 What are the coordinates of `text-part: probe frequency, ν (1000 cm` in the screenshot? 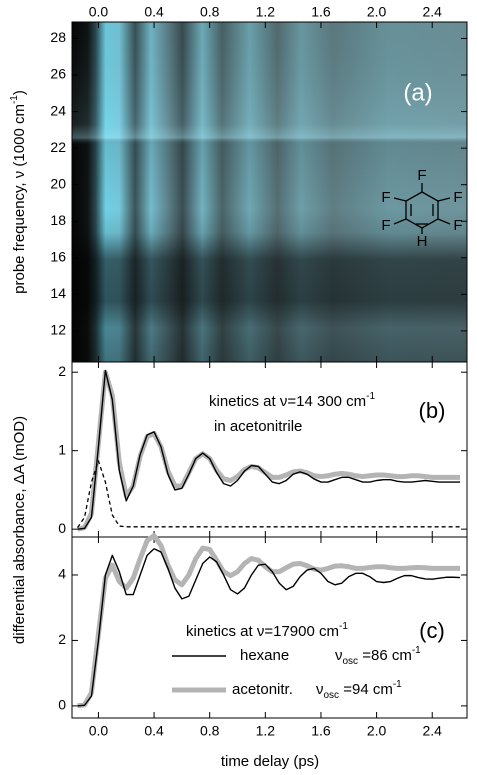 It's located at (19, 199).